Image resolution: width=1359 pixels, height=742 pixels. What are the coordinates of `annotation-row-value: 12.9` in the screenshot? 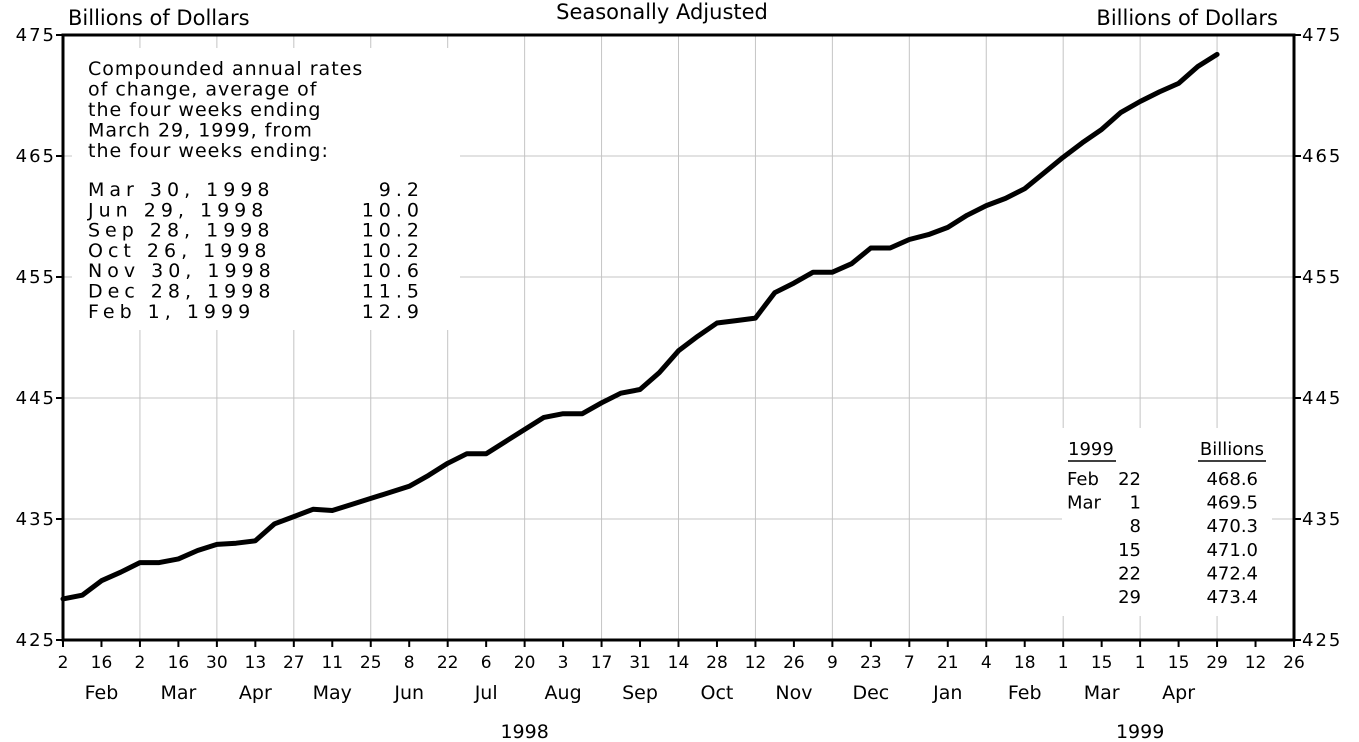 It's located at (393, 312).